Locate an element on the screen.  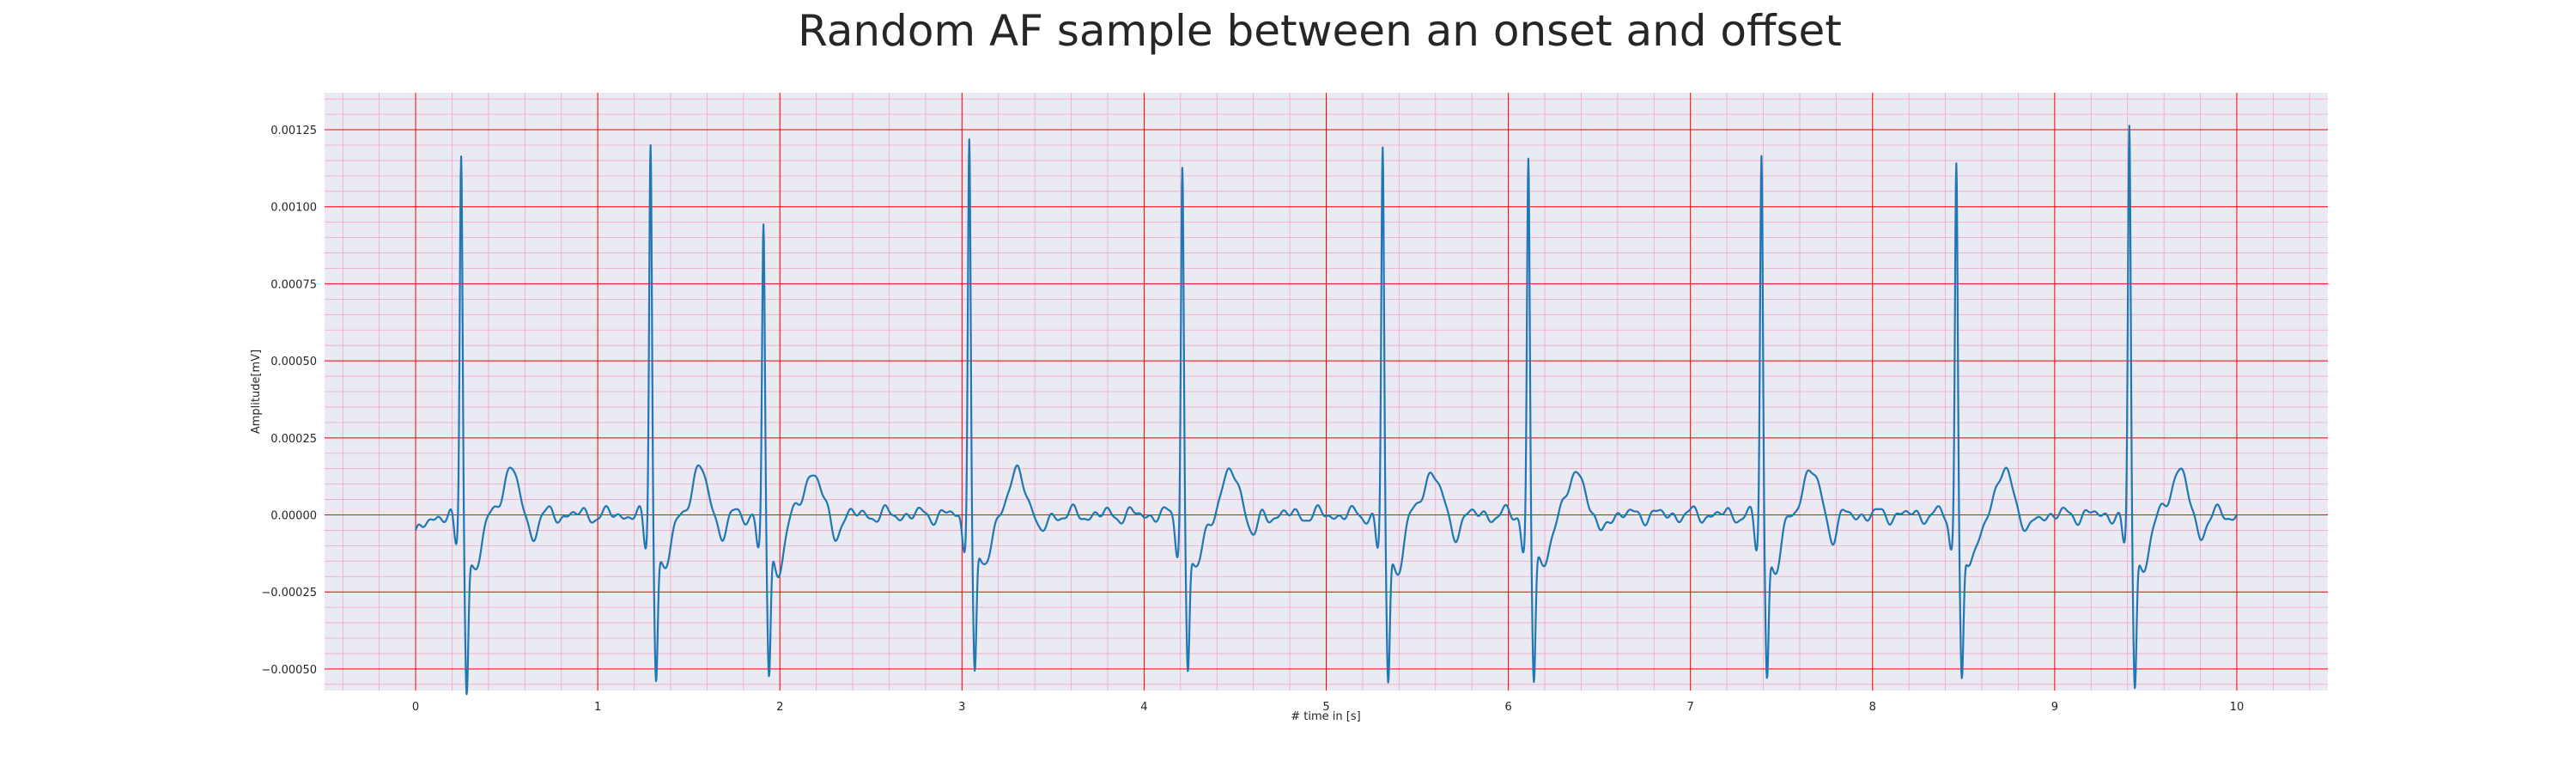
x-tick-label: 1 is located at coordinates (597, 707).